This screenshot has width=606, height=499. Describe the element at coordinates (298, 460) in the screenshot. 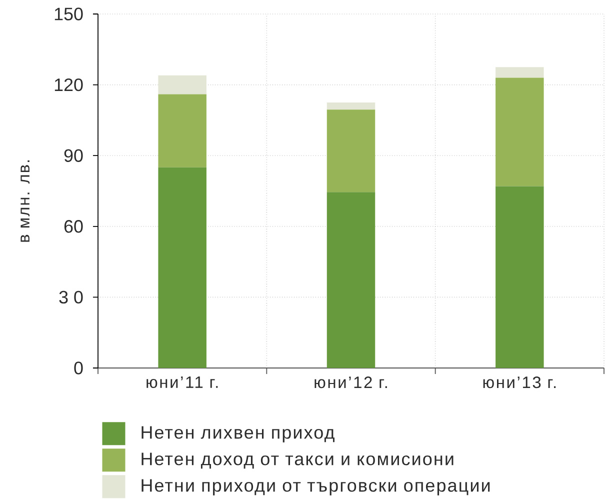

I see `legend-label: Нетен доход от такси и комисиони` at that location.